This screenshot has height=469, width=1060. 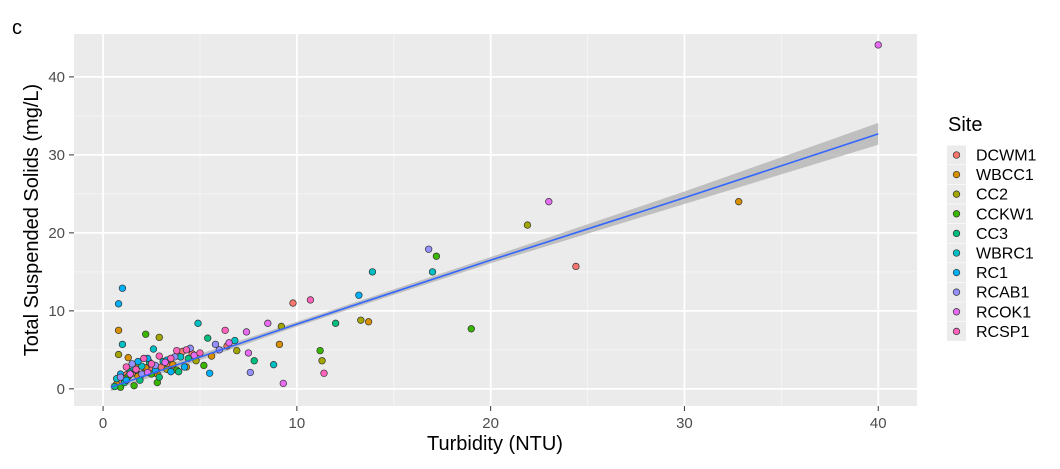 I want to click on y-tick-label: 20, so click(x=56, y=233).